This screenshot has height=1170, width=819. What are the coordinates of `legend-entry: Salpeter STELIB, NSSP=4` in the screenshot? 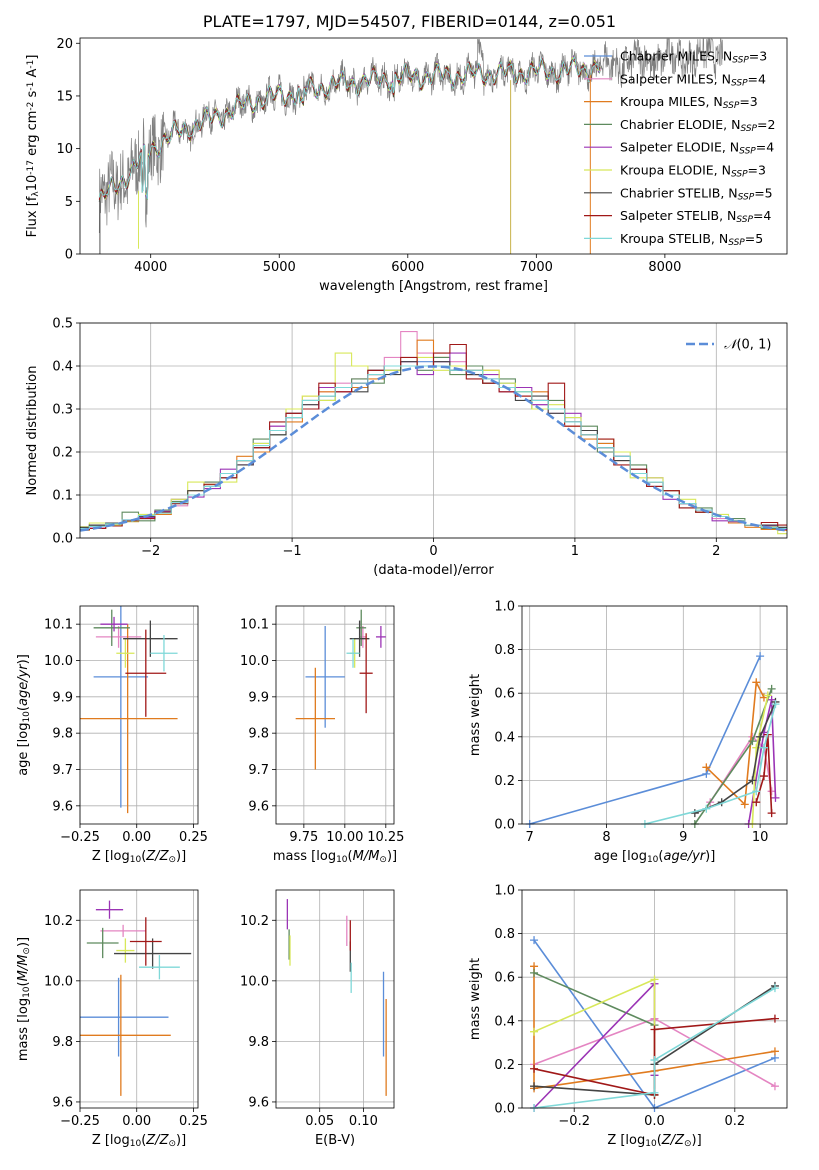 It's located at (695, 216).